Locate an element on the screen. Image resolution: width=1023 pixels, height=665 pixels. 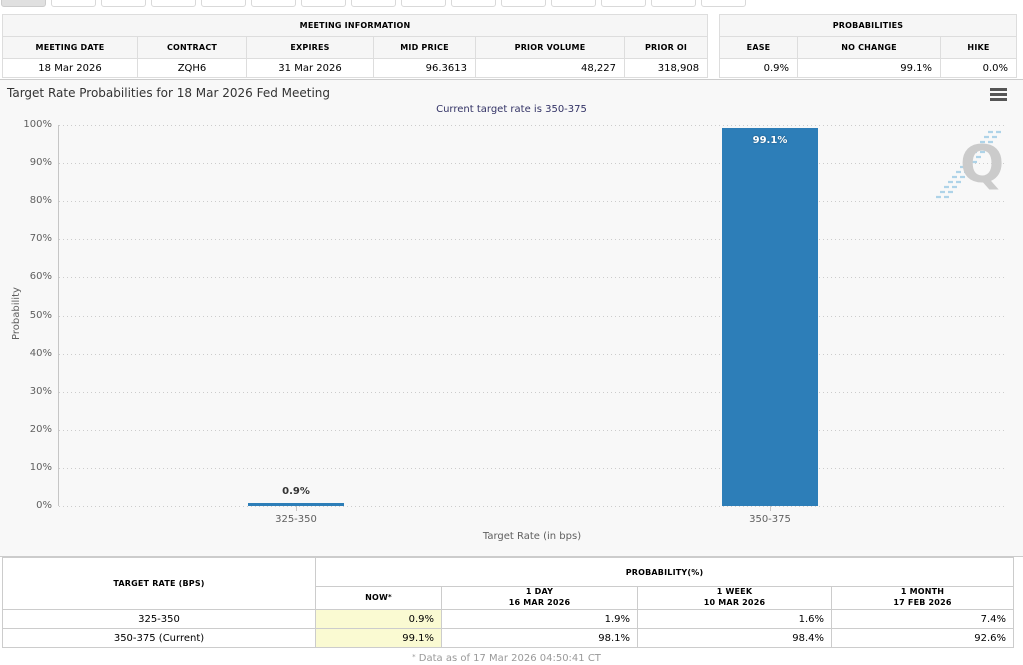
top-tab-strip is located at coordinates (373, 3).